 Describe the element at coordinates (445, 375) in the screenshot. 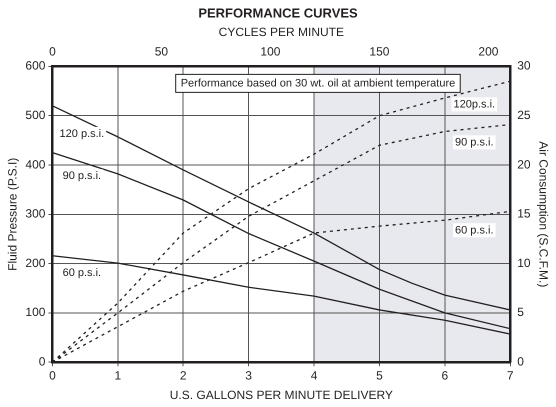

I see `x-tick-label: 6` at that location.